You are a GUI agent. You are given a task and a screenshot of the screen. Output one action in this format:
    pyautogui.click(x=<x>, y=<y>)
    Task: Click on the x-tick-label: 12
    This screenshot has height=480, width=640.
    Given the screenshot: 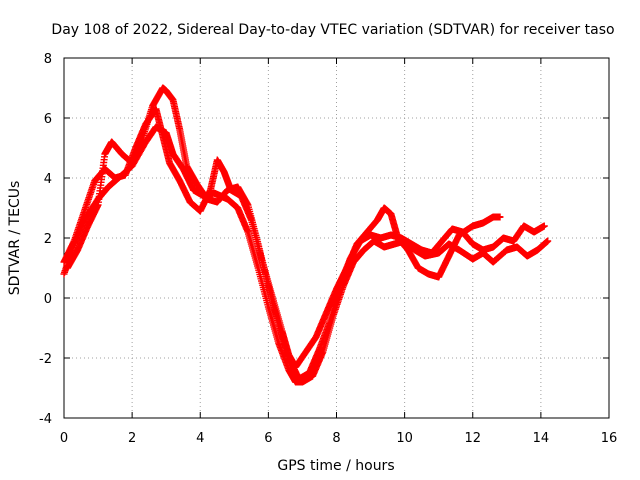 What is the action you would take?
    pyautogui.click(x=472, y=438)
    